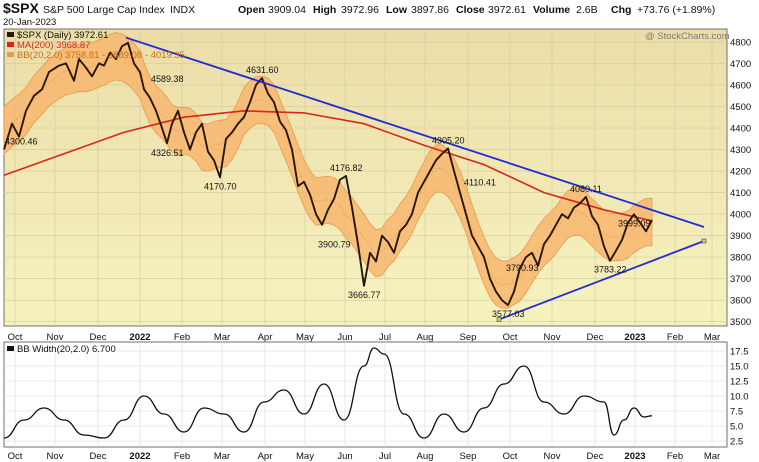  What do you see at coordinates (739, 382) in the screenshot?
I see `y-tick-label: 12.5` at bounding box center [739, 382].